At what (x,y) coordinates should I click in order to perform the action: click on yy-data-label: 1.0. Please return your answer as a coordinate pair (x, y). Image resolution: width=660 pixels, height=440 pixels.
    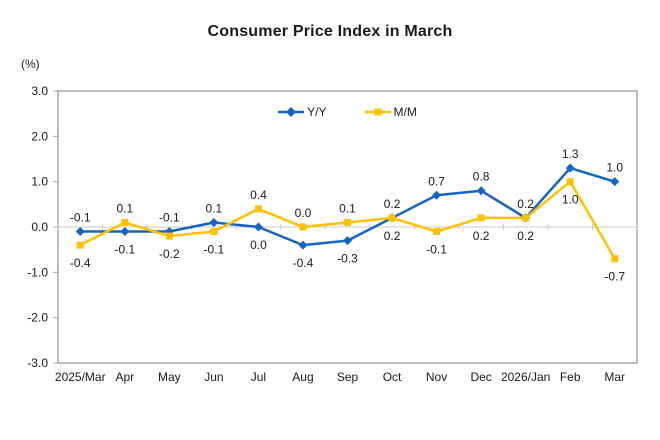
    Looking at the image, I should click on (614, 168).